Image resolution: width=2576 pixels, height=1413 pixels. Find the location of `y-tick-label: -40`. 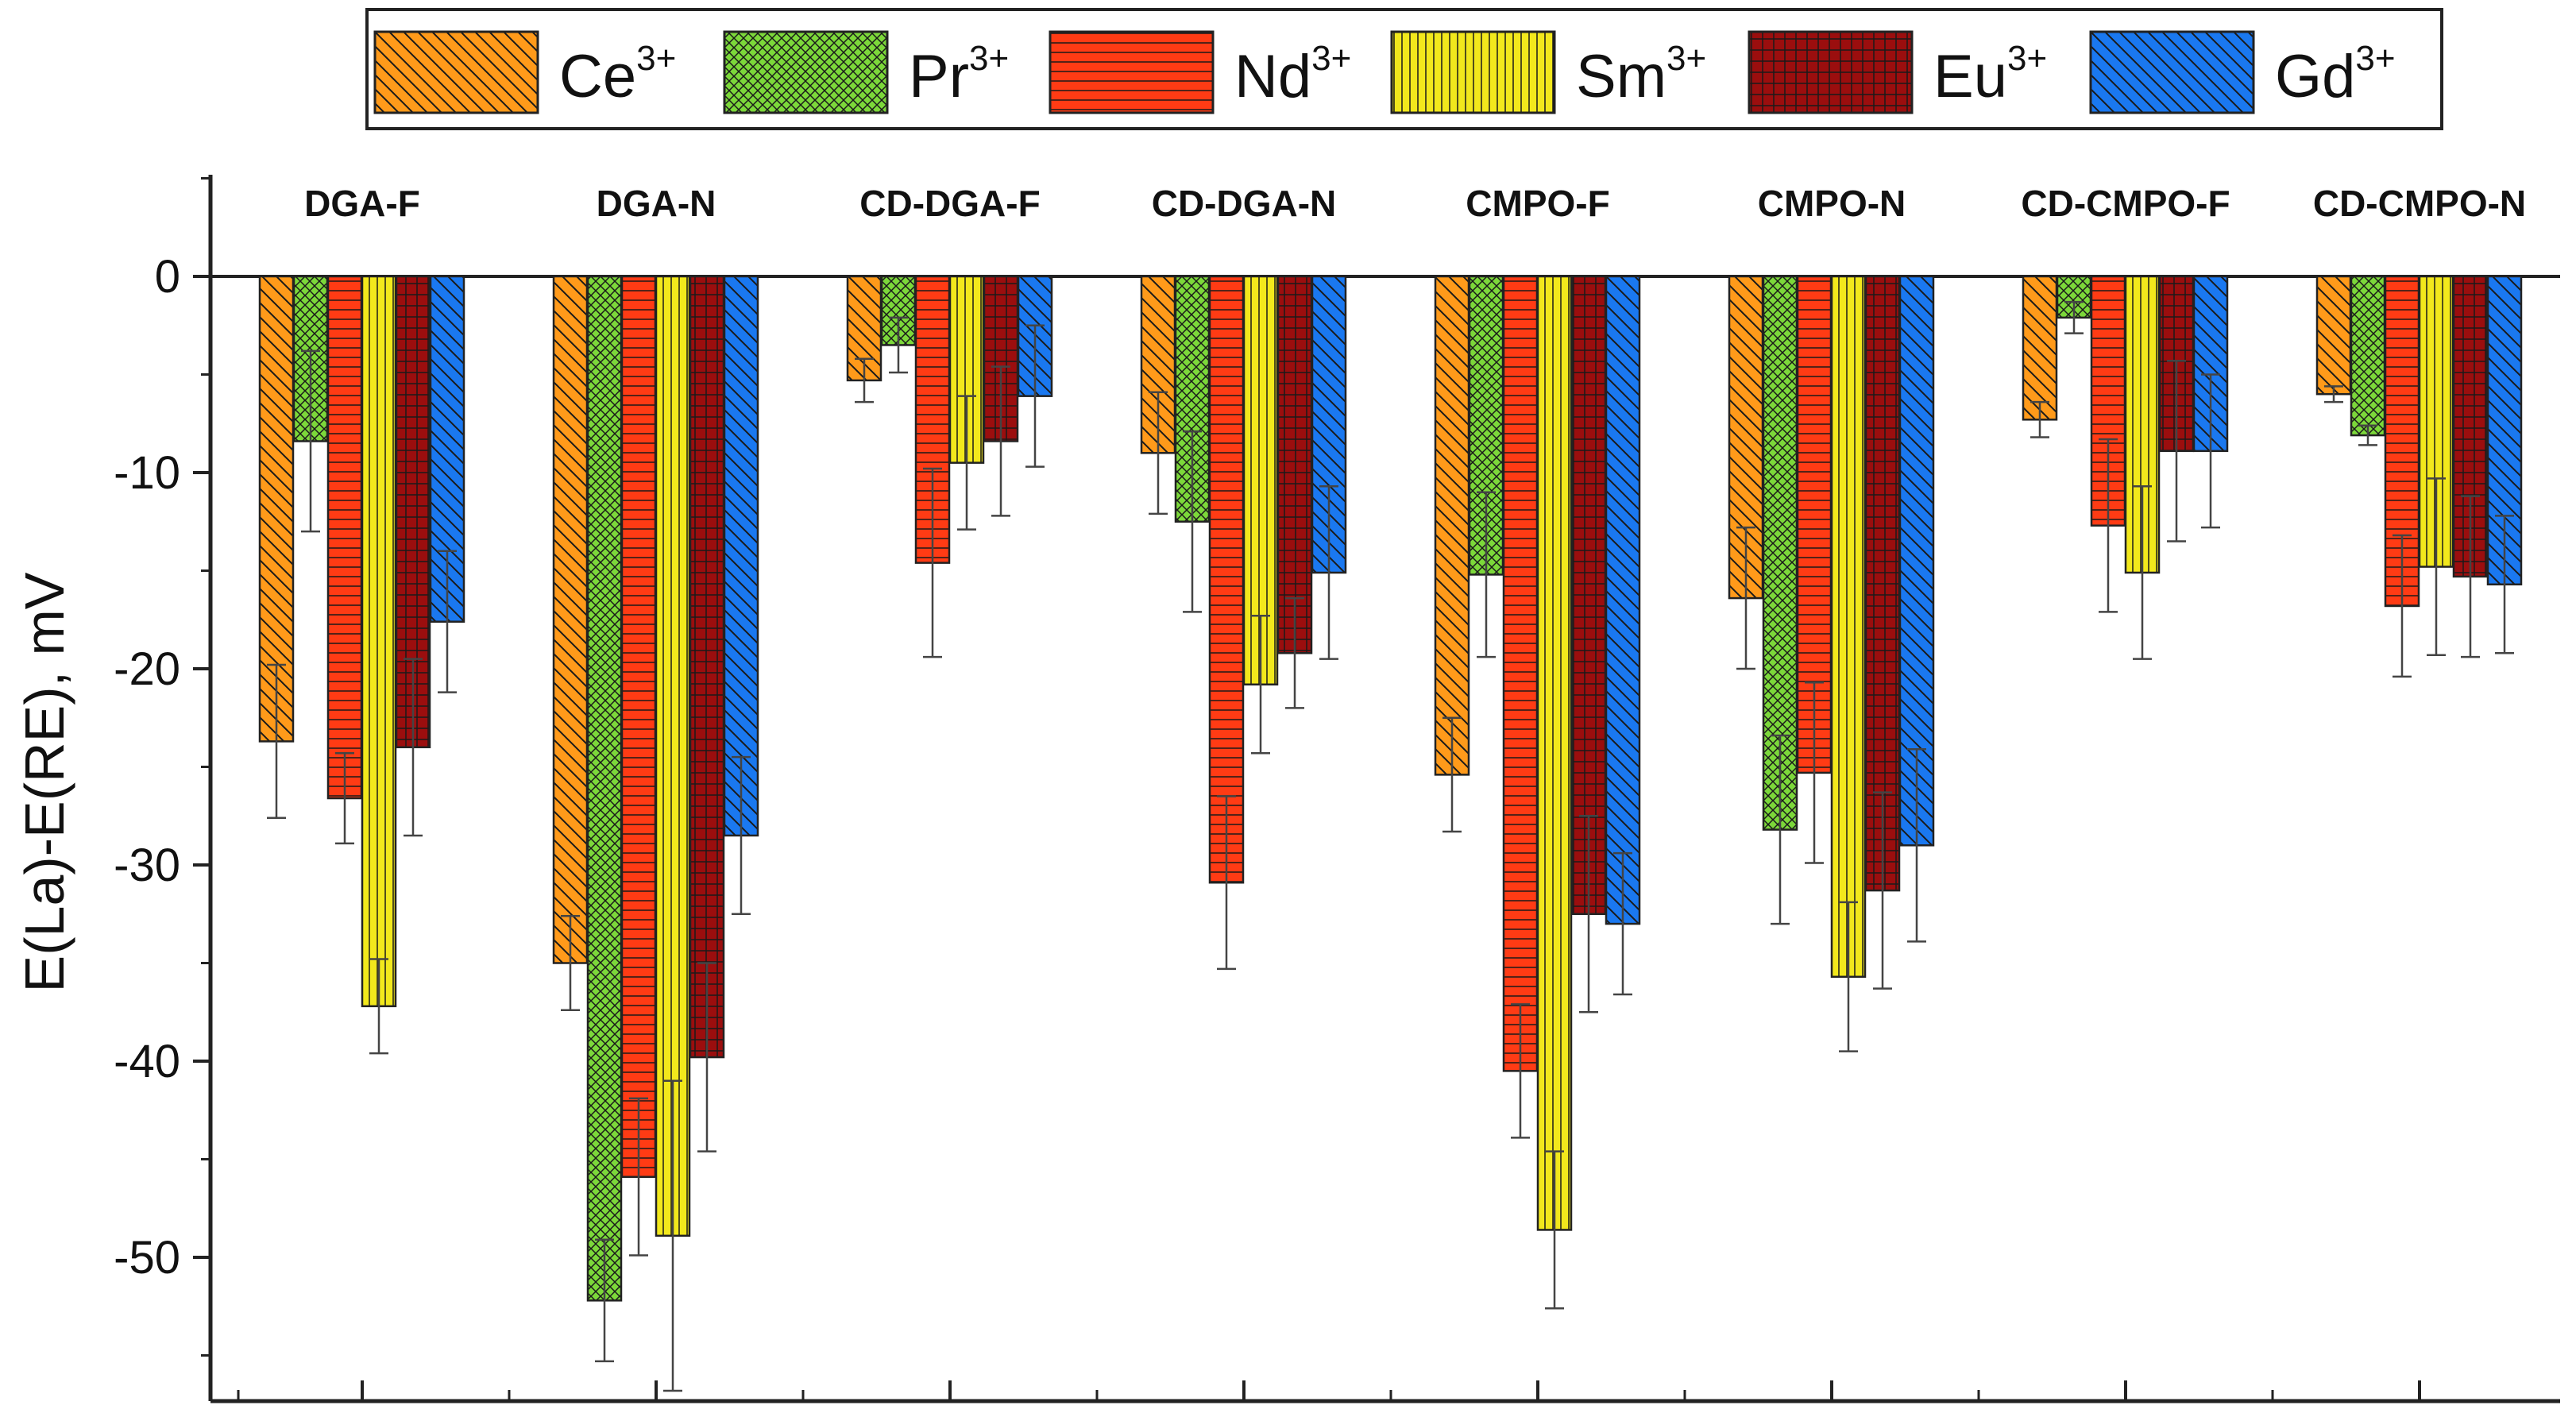

y-tick-label: -40 is located at coordinates (147, 1061).